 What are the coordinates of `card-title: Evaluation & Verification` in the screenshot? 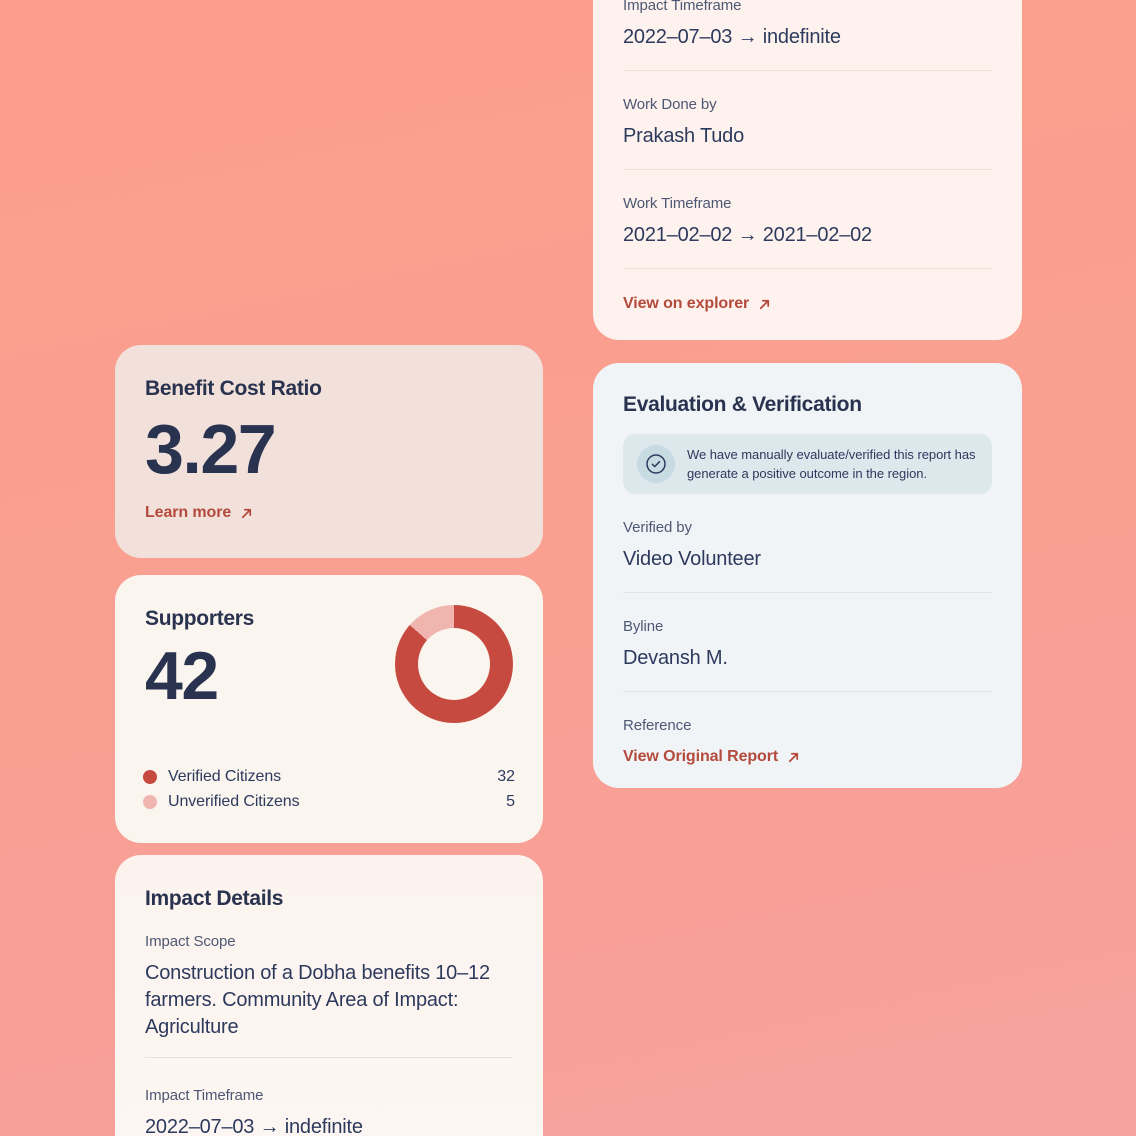 It's located at (742, 404).